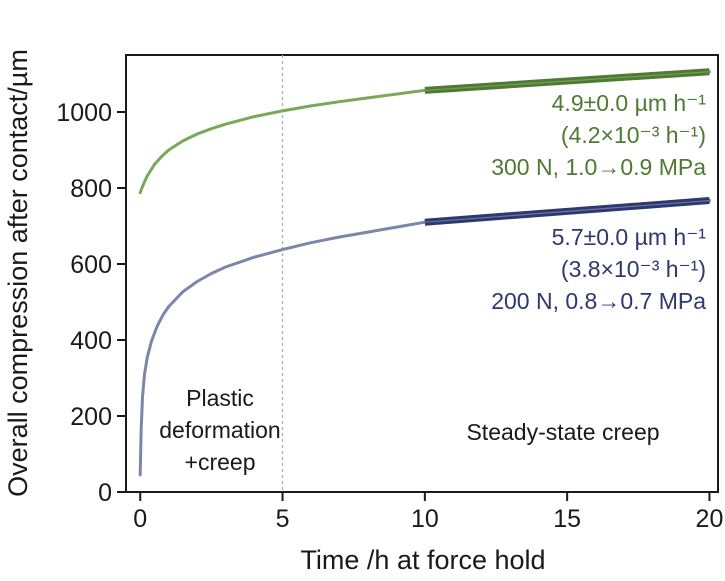  What do you see at coordinates (629, 103) in the screenshot?
I see `annotation-upper-rate: 4.9±0.0 µm h⁻¹` at bounding box center [629, 103].